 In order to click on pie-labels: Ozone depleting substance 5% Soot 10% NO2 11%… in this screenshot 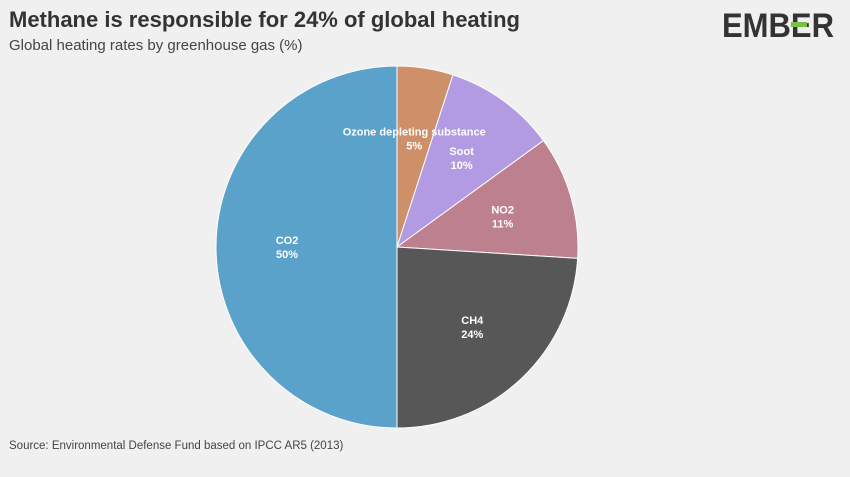, I will do `click(395, 233)`.